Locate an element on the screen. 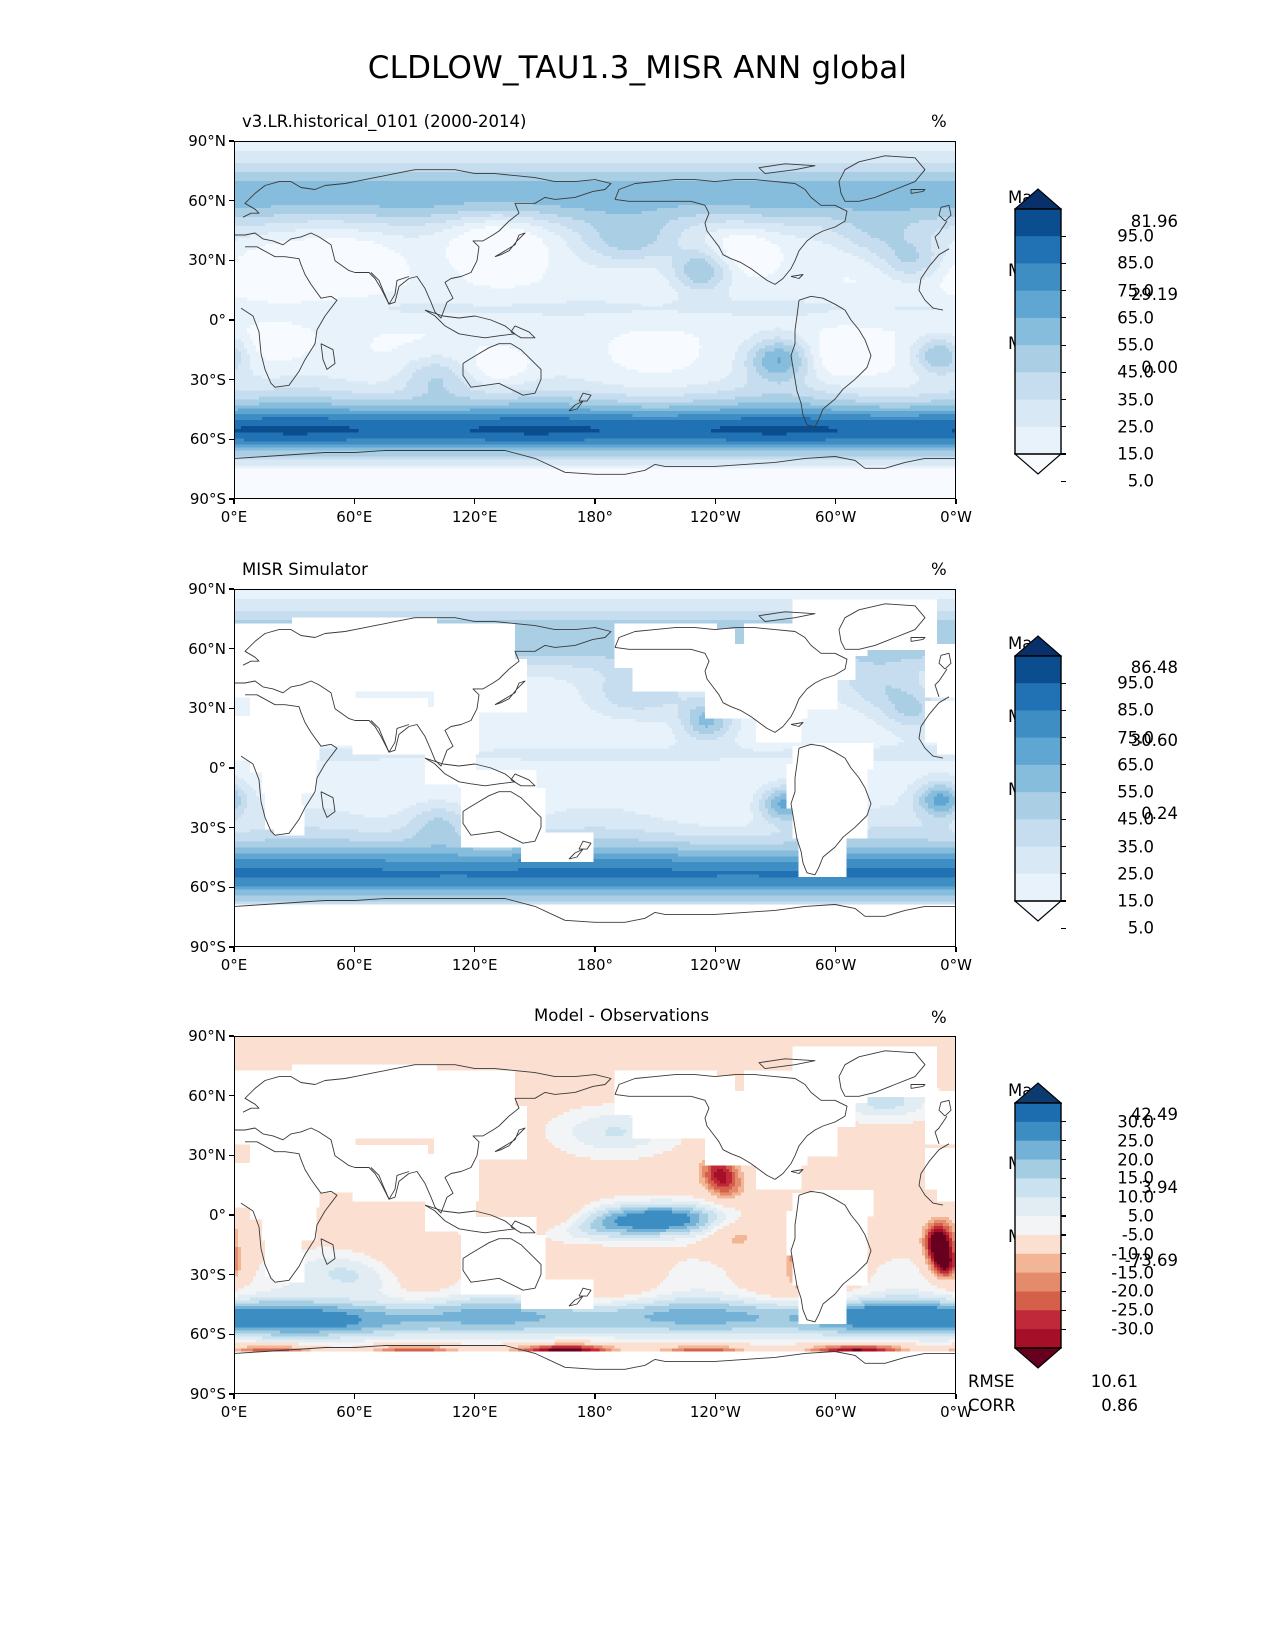 This screenshot has height=1650, width=1275. colorbar-tick-label: 5.0 is located at coordinates (1140, 928).